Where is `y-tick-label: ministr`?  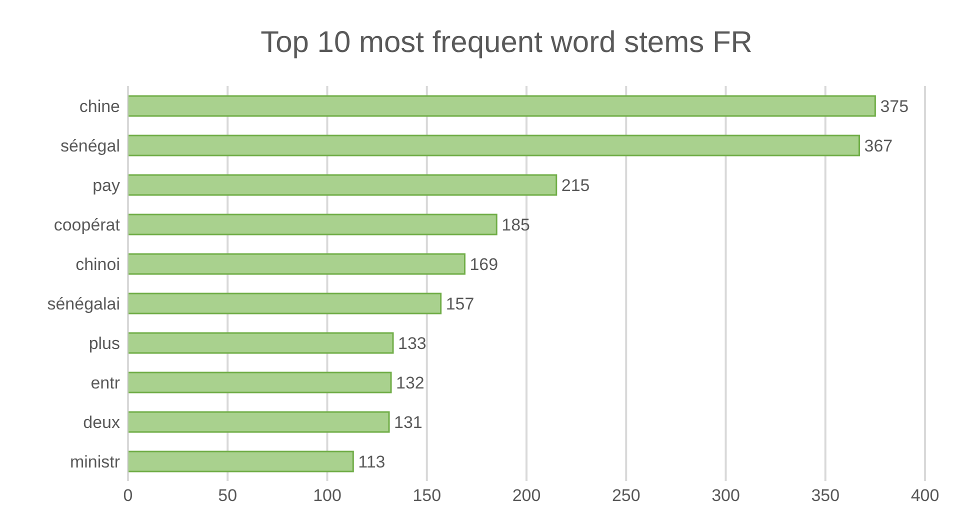
y-tick-label: ministr is located at coordinates (95, 462).